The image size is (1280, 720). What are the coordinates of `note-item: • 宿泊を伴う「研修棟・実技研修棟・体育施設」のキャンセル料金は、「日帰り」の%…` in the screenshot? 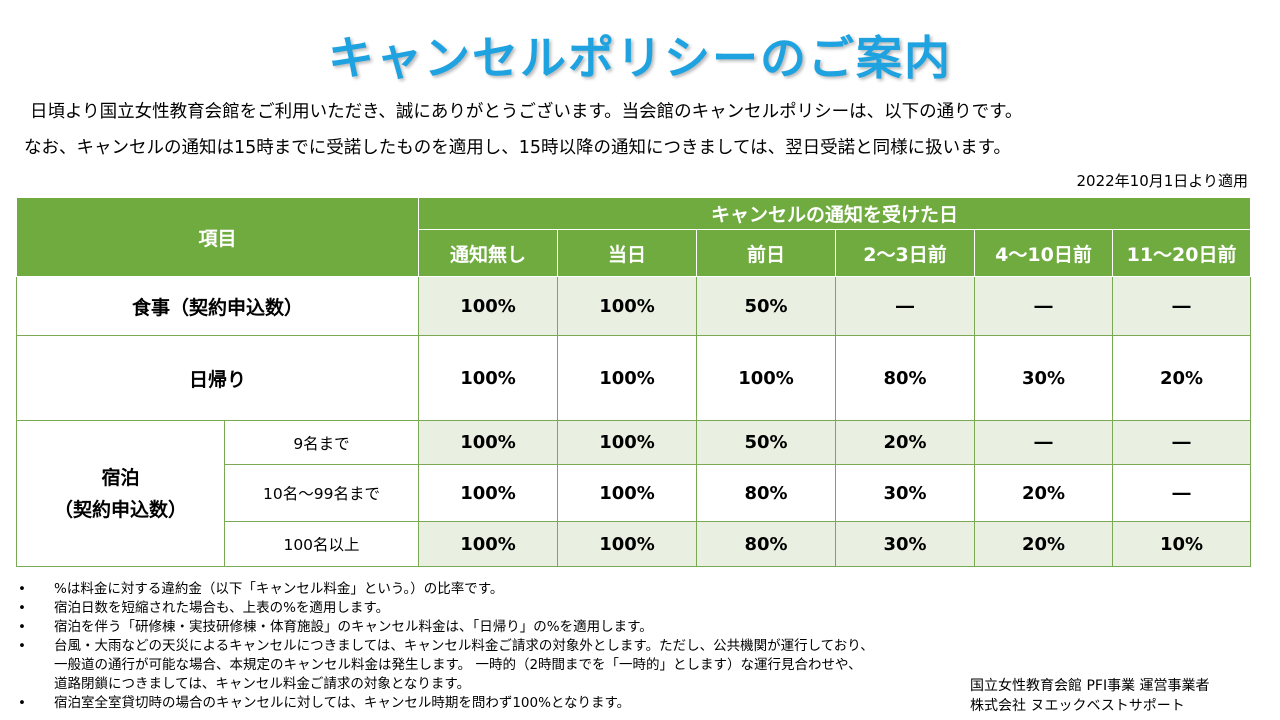 It's located at (444, 627).